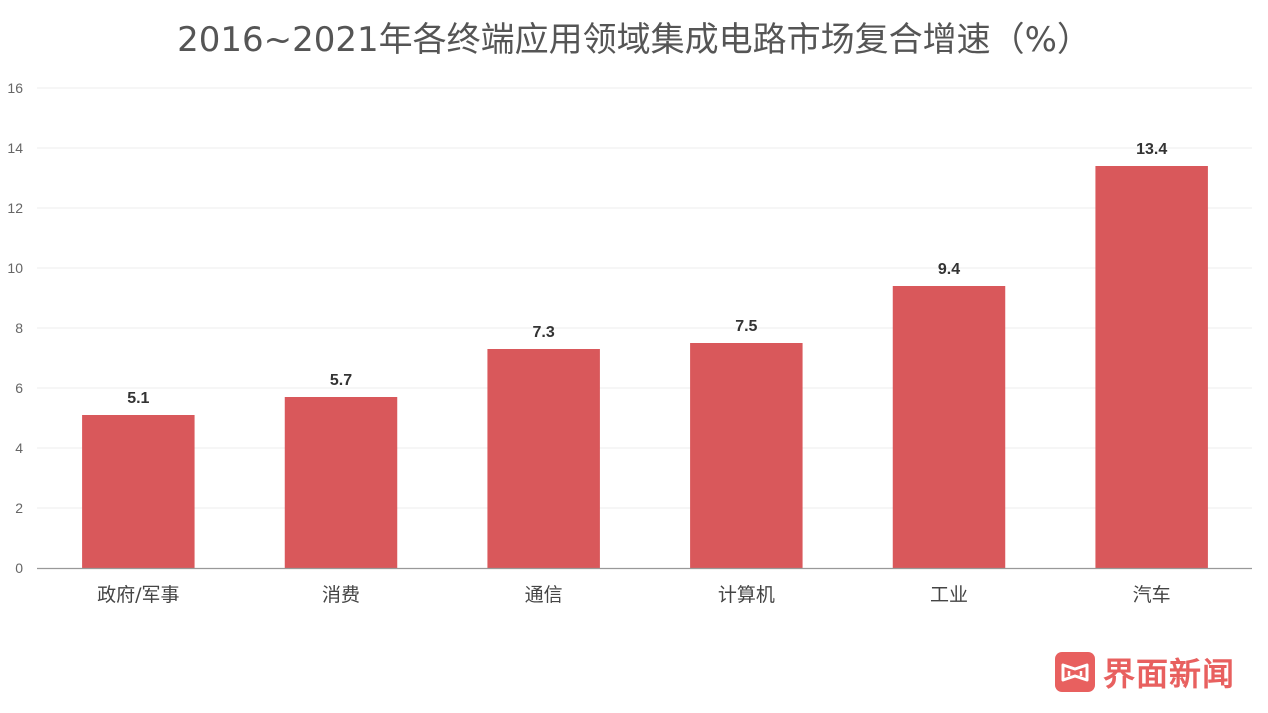  Describe the element at coordinates (341, 380) in the screenshot. I see `data-label: 5.7` at that location.